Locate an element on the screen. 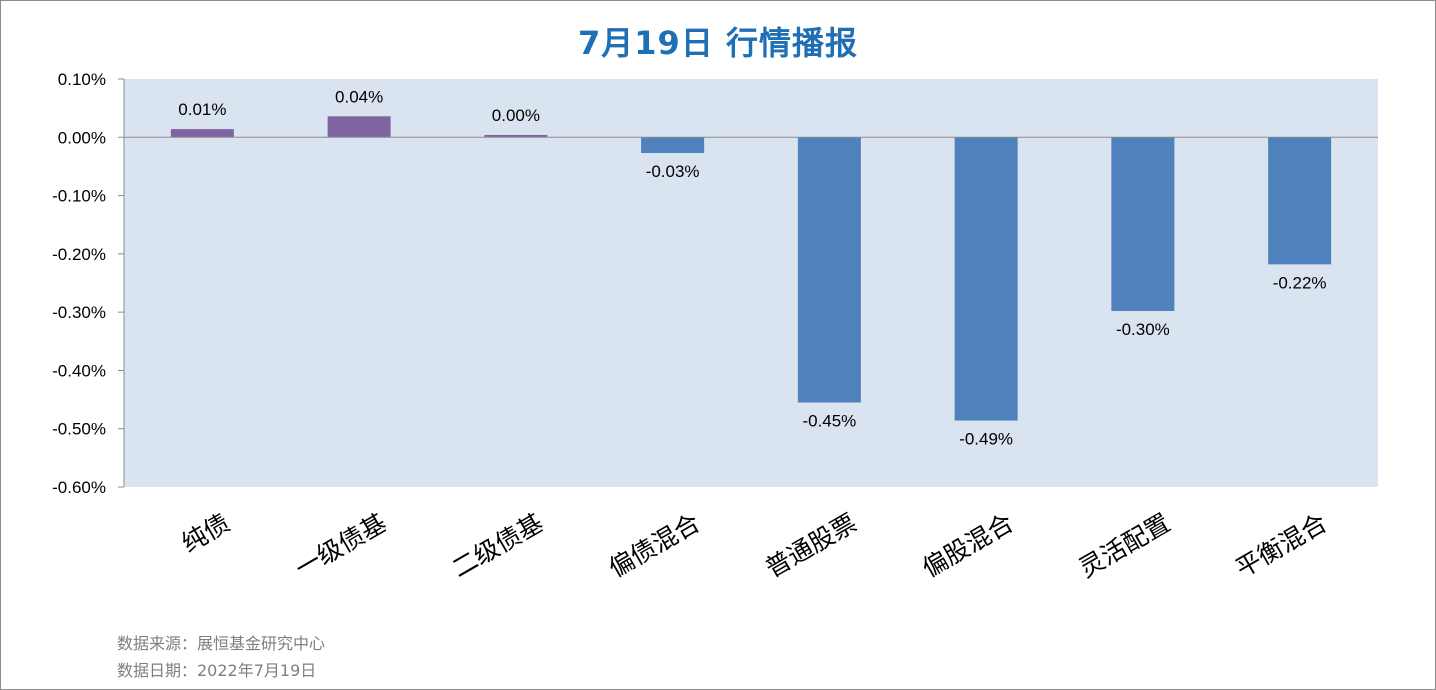 This screenshot has height=690, width=1436. category-label: 一级债基 is located at coordinates (340, 545).